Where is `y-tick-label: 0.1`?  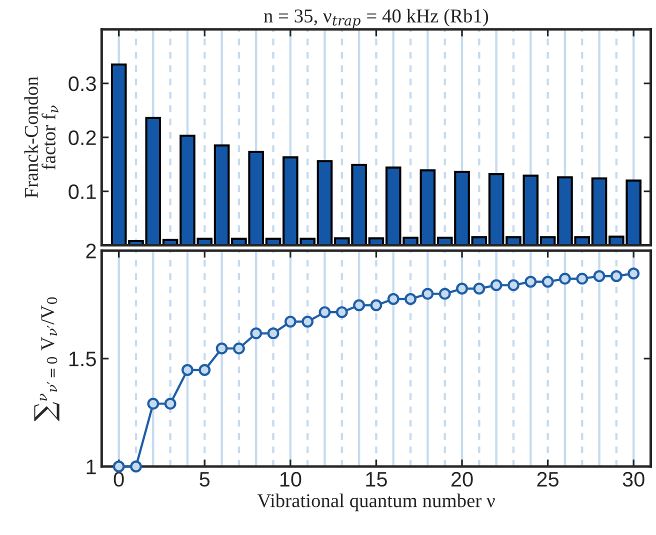 y-tick-label: 0.1 is located at coordinates (82, 192).